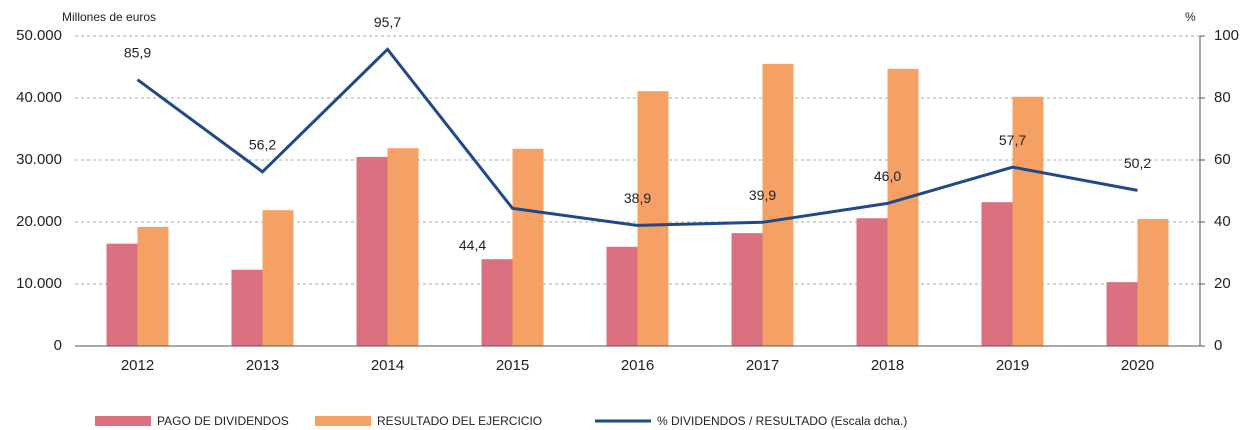 Image resolution: width=1255 pixels, height=430 pixels. I want to click on y2-axis-label: %, so click(1190, 17).